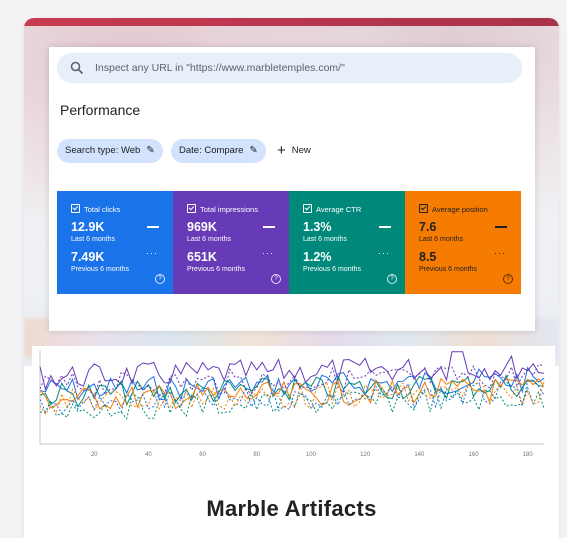 The height and width of the screenshot is (538, 567). What do you see at coordinates (419, 455) in the screenshot?
I see `x-tick-label: 140` at bounding box center [419, 455].